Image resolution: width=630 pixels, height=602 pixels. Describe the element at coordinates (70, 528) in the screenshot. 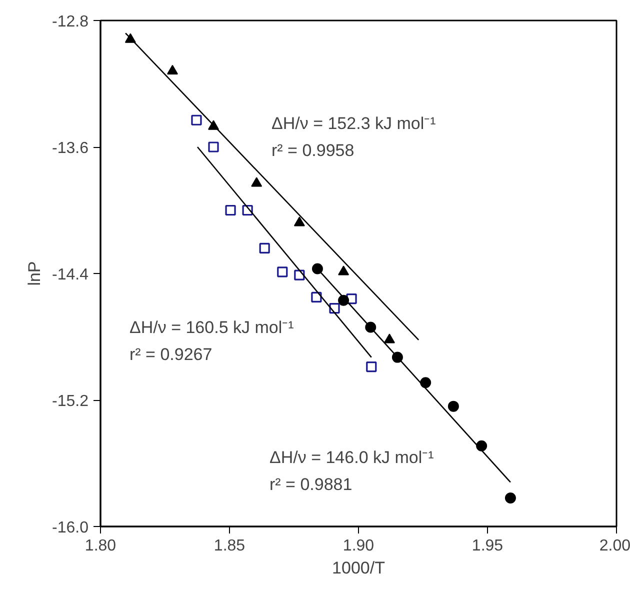

I see `y-tick-label: -16.0` at that location.